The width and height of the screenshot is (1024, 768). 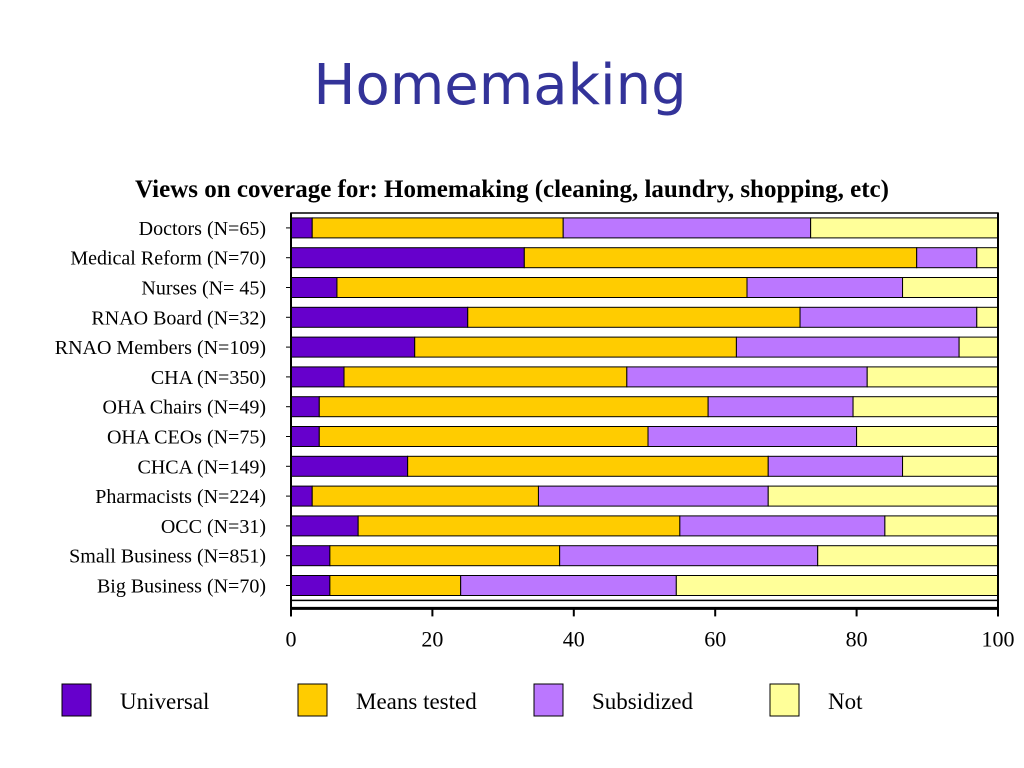 I want to click on category-label: RNAO Members (N=109), so click(x=160, y=348).